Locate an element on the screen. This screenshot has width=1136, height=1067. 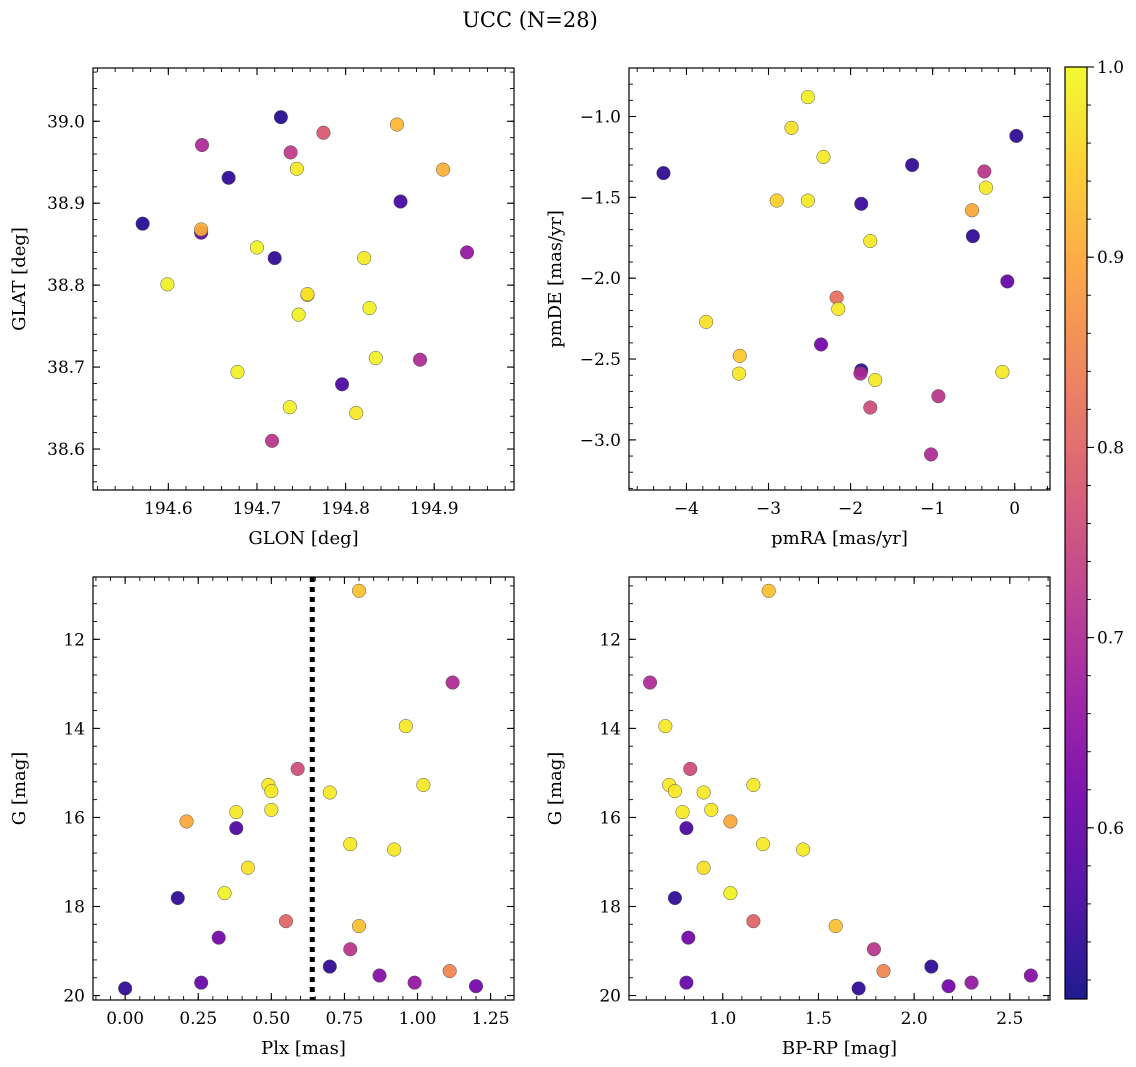
colorbar-gradient is located at coordinates (1076, 533).